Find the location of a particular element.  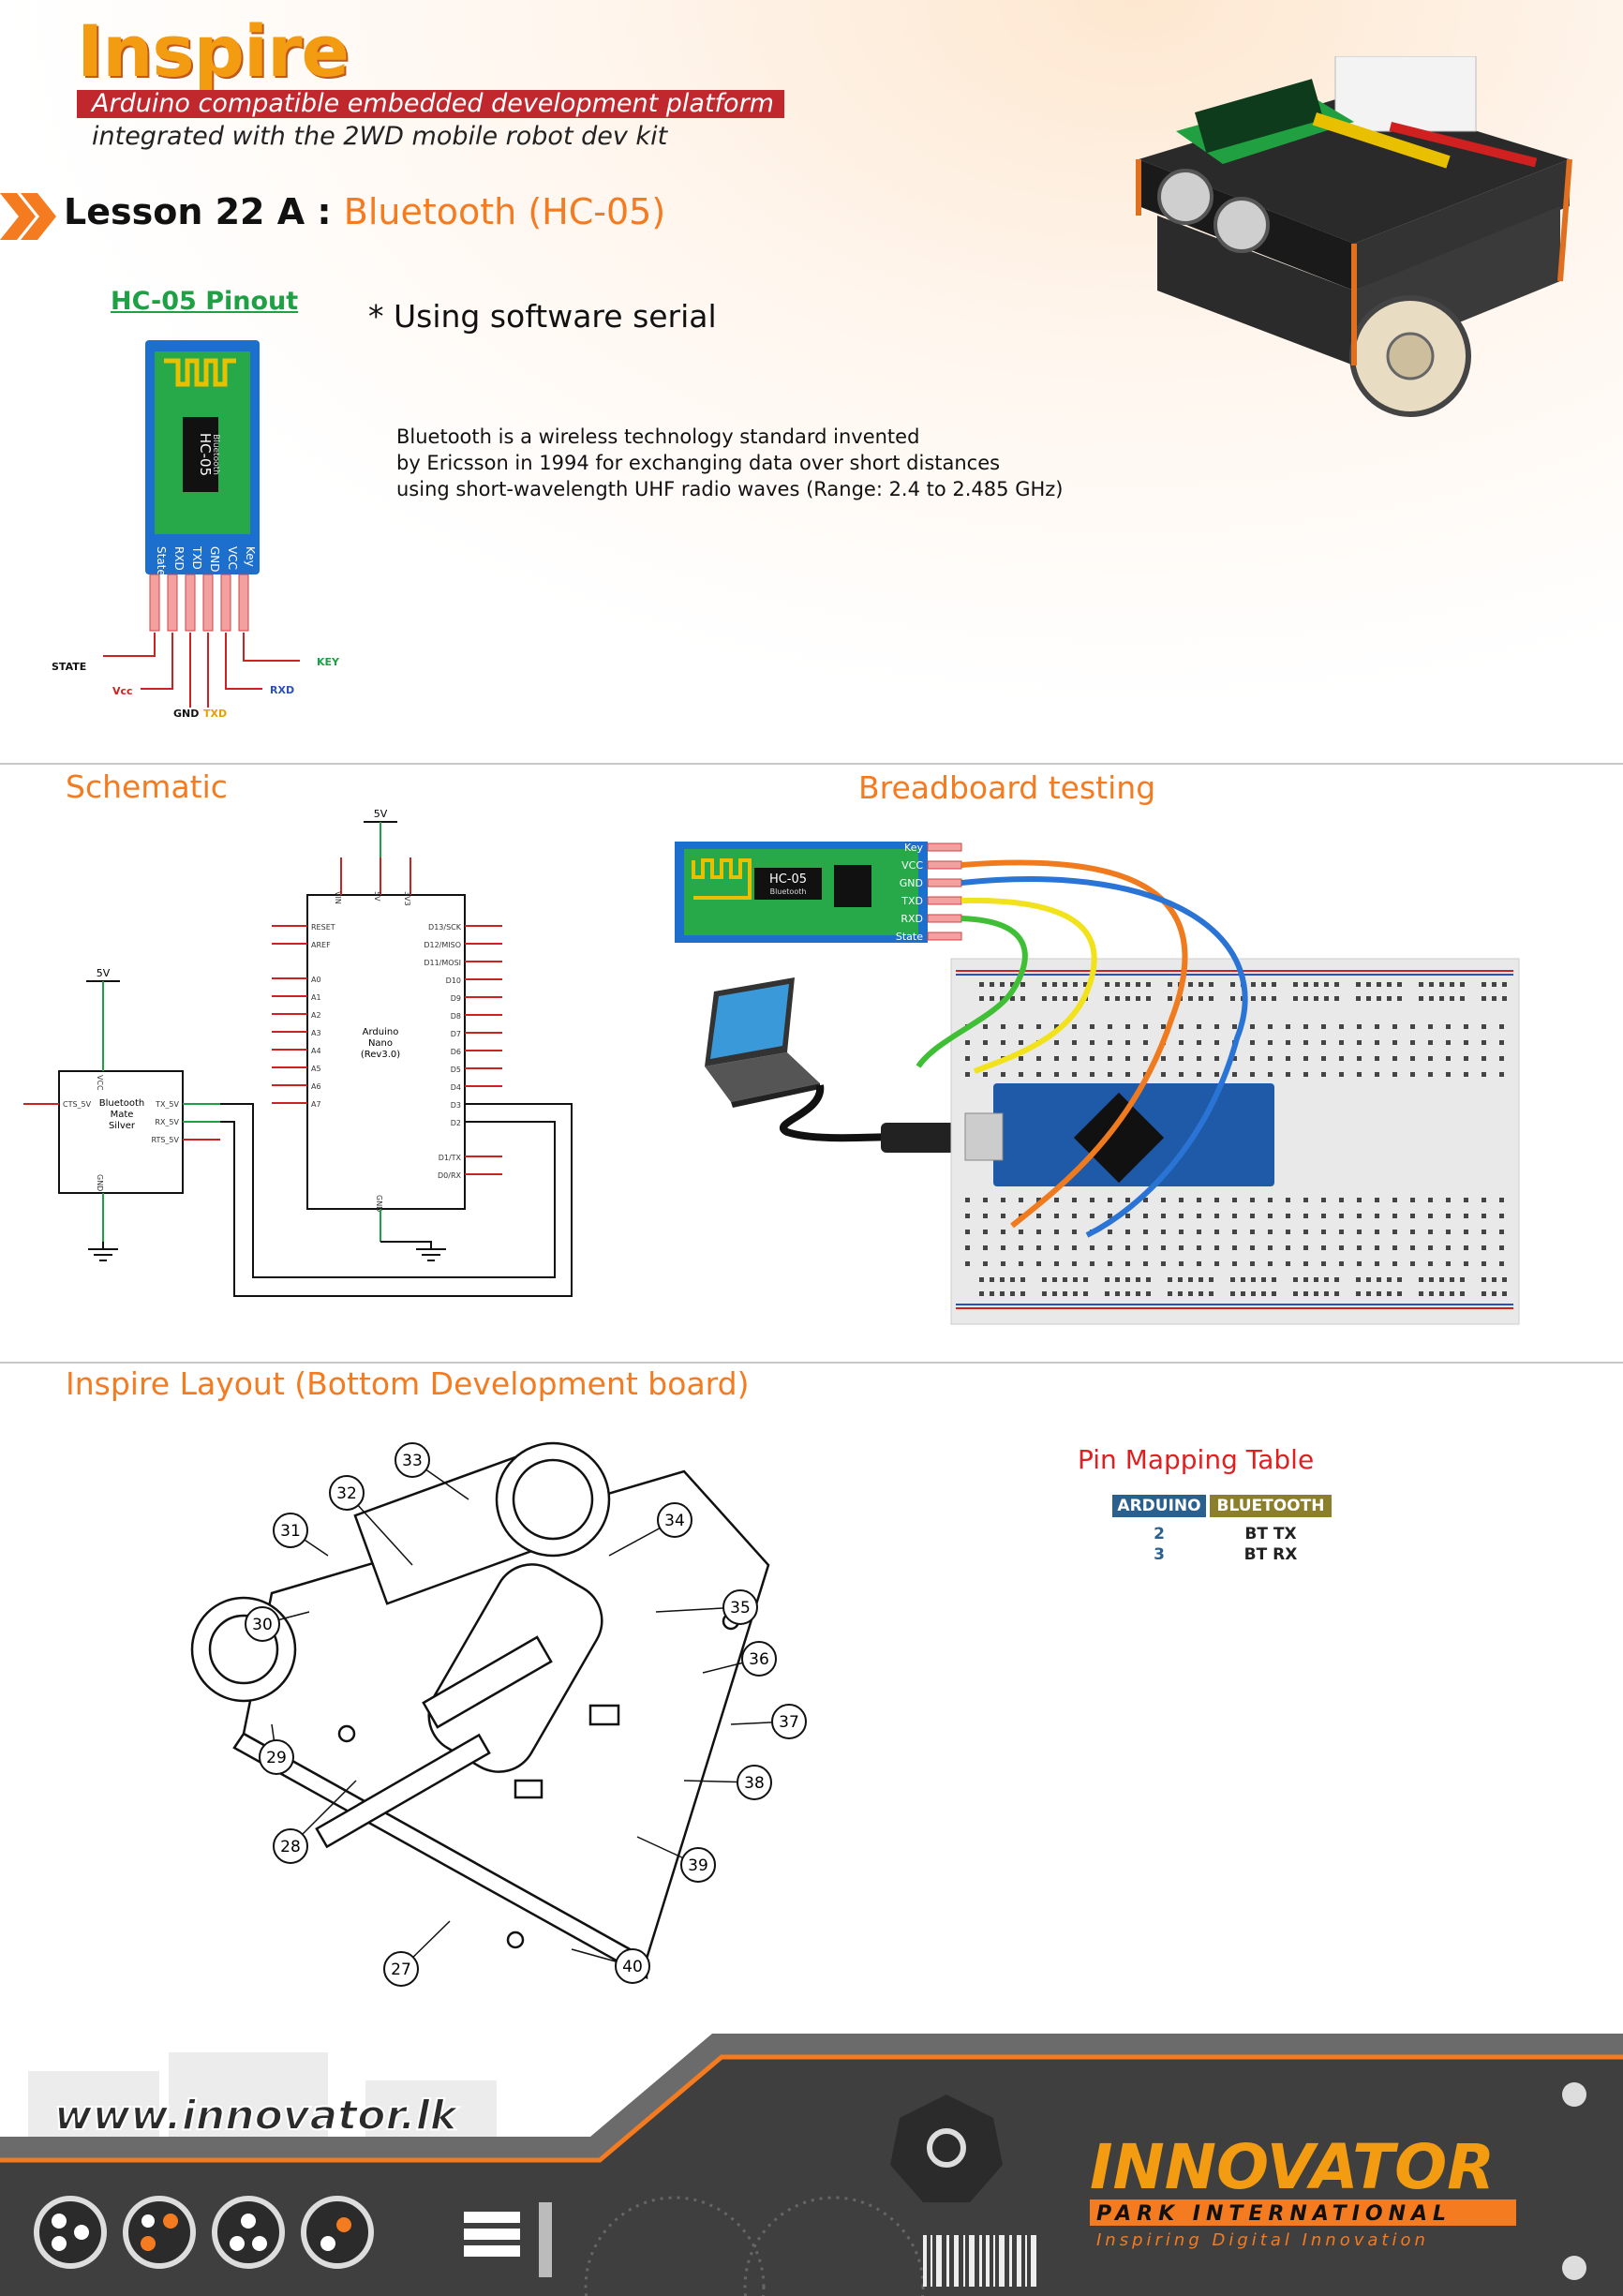

divider is located at coordinates (812, 764).